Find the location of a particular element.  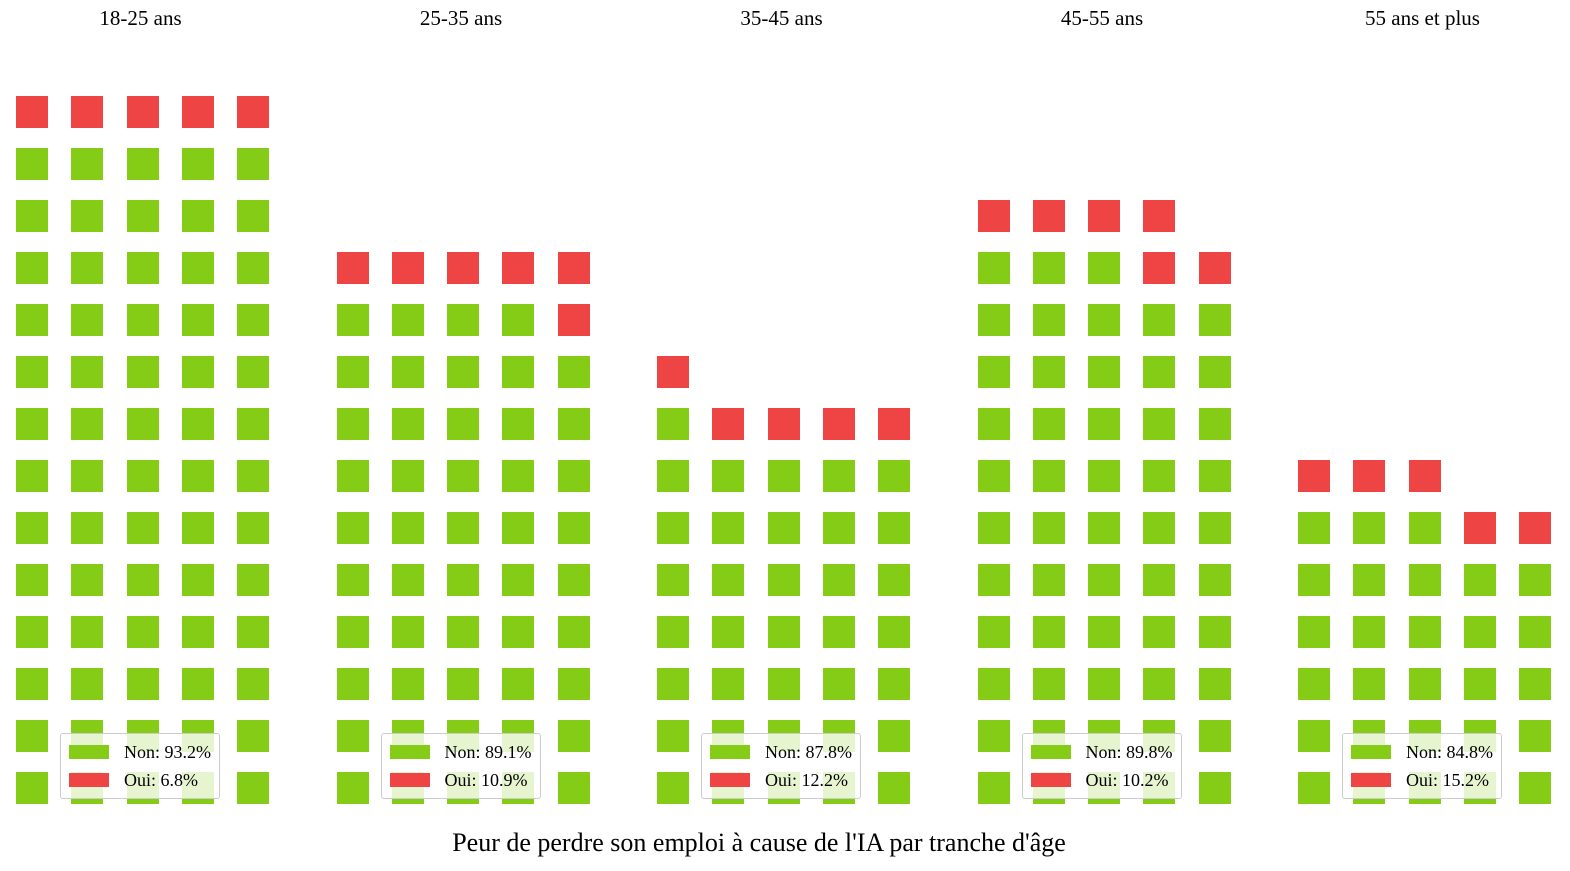

panel-title: 25-35 ans is located at coordinates (461, 18).